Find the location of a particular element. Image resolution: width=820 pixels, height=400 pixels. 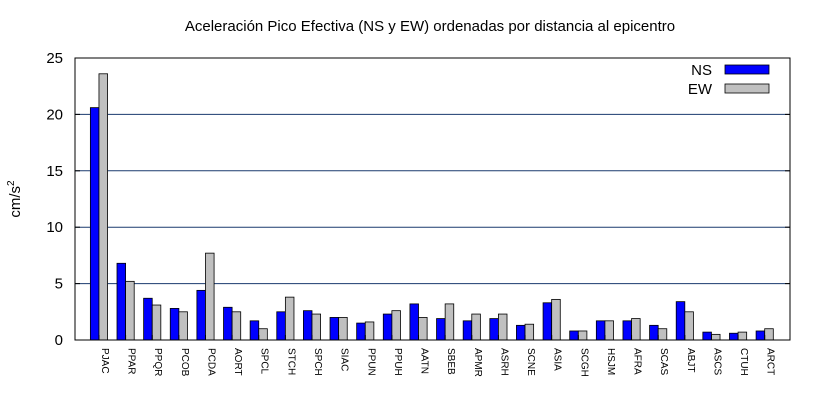

bar-ew-arct is located at coordinates (769, 334).